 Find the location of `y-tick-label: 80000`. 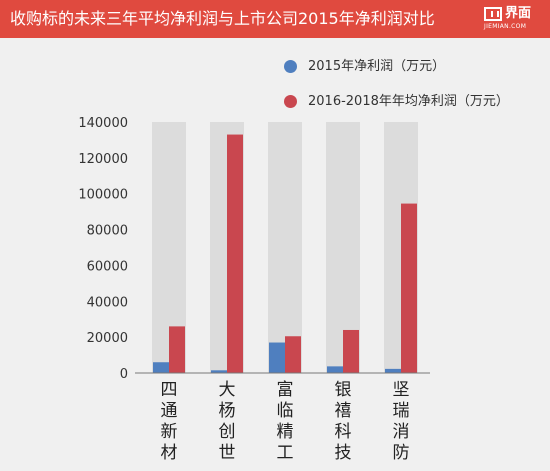

y-tick-label: 80000 is located at coordinates (107, 231).